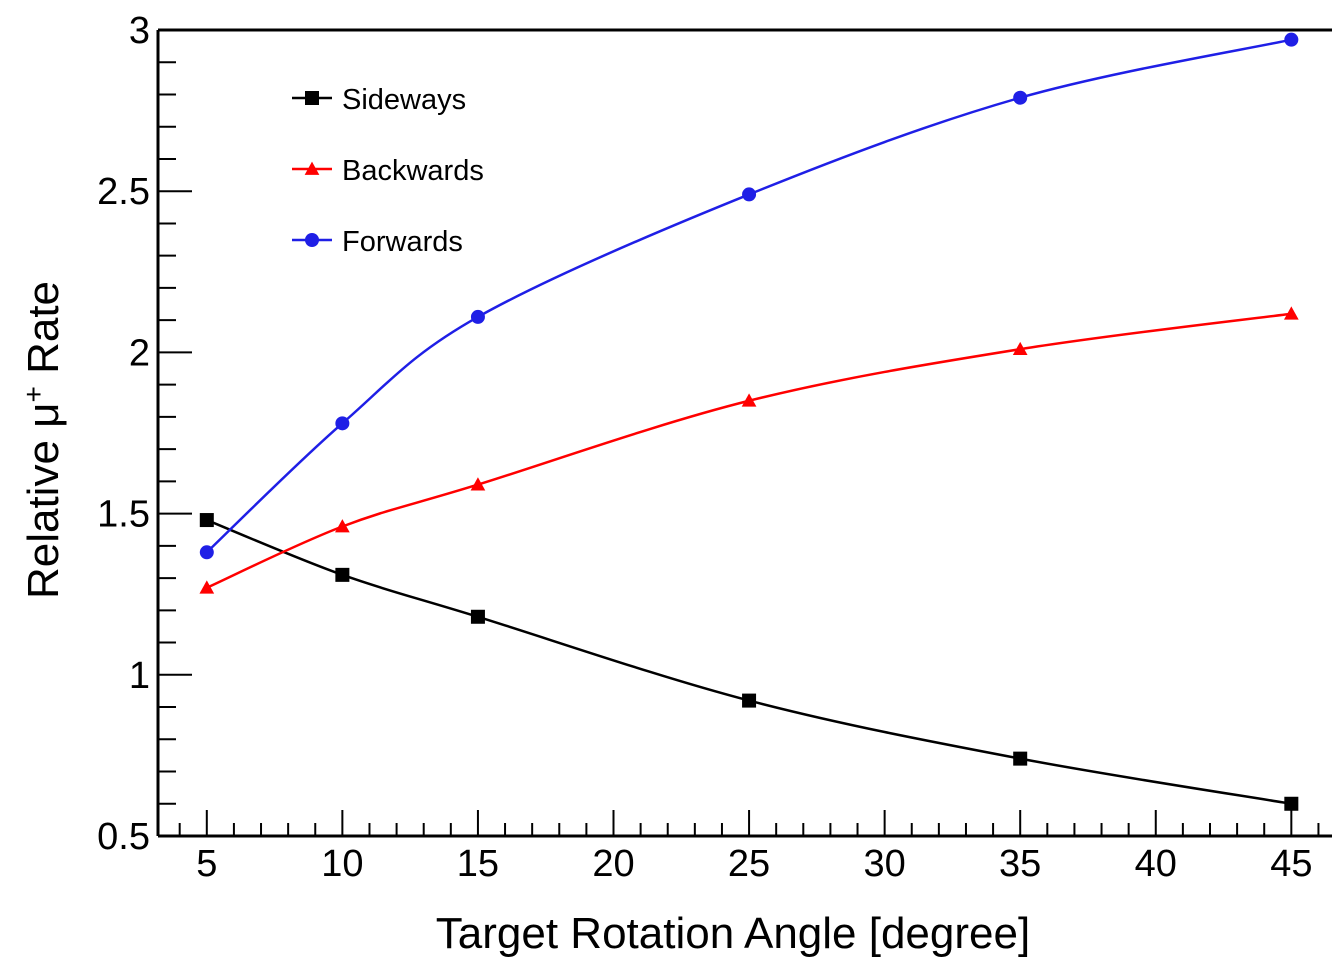 This screenshot has height=957, width=1332. Describe the element at coordinates (342, 864) in the screenshot. I see `x-tick-label: 10` at that location.